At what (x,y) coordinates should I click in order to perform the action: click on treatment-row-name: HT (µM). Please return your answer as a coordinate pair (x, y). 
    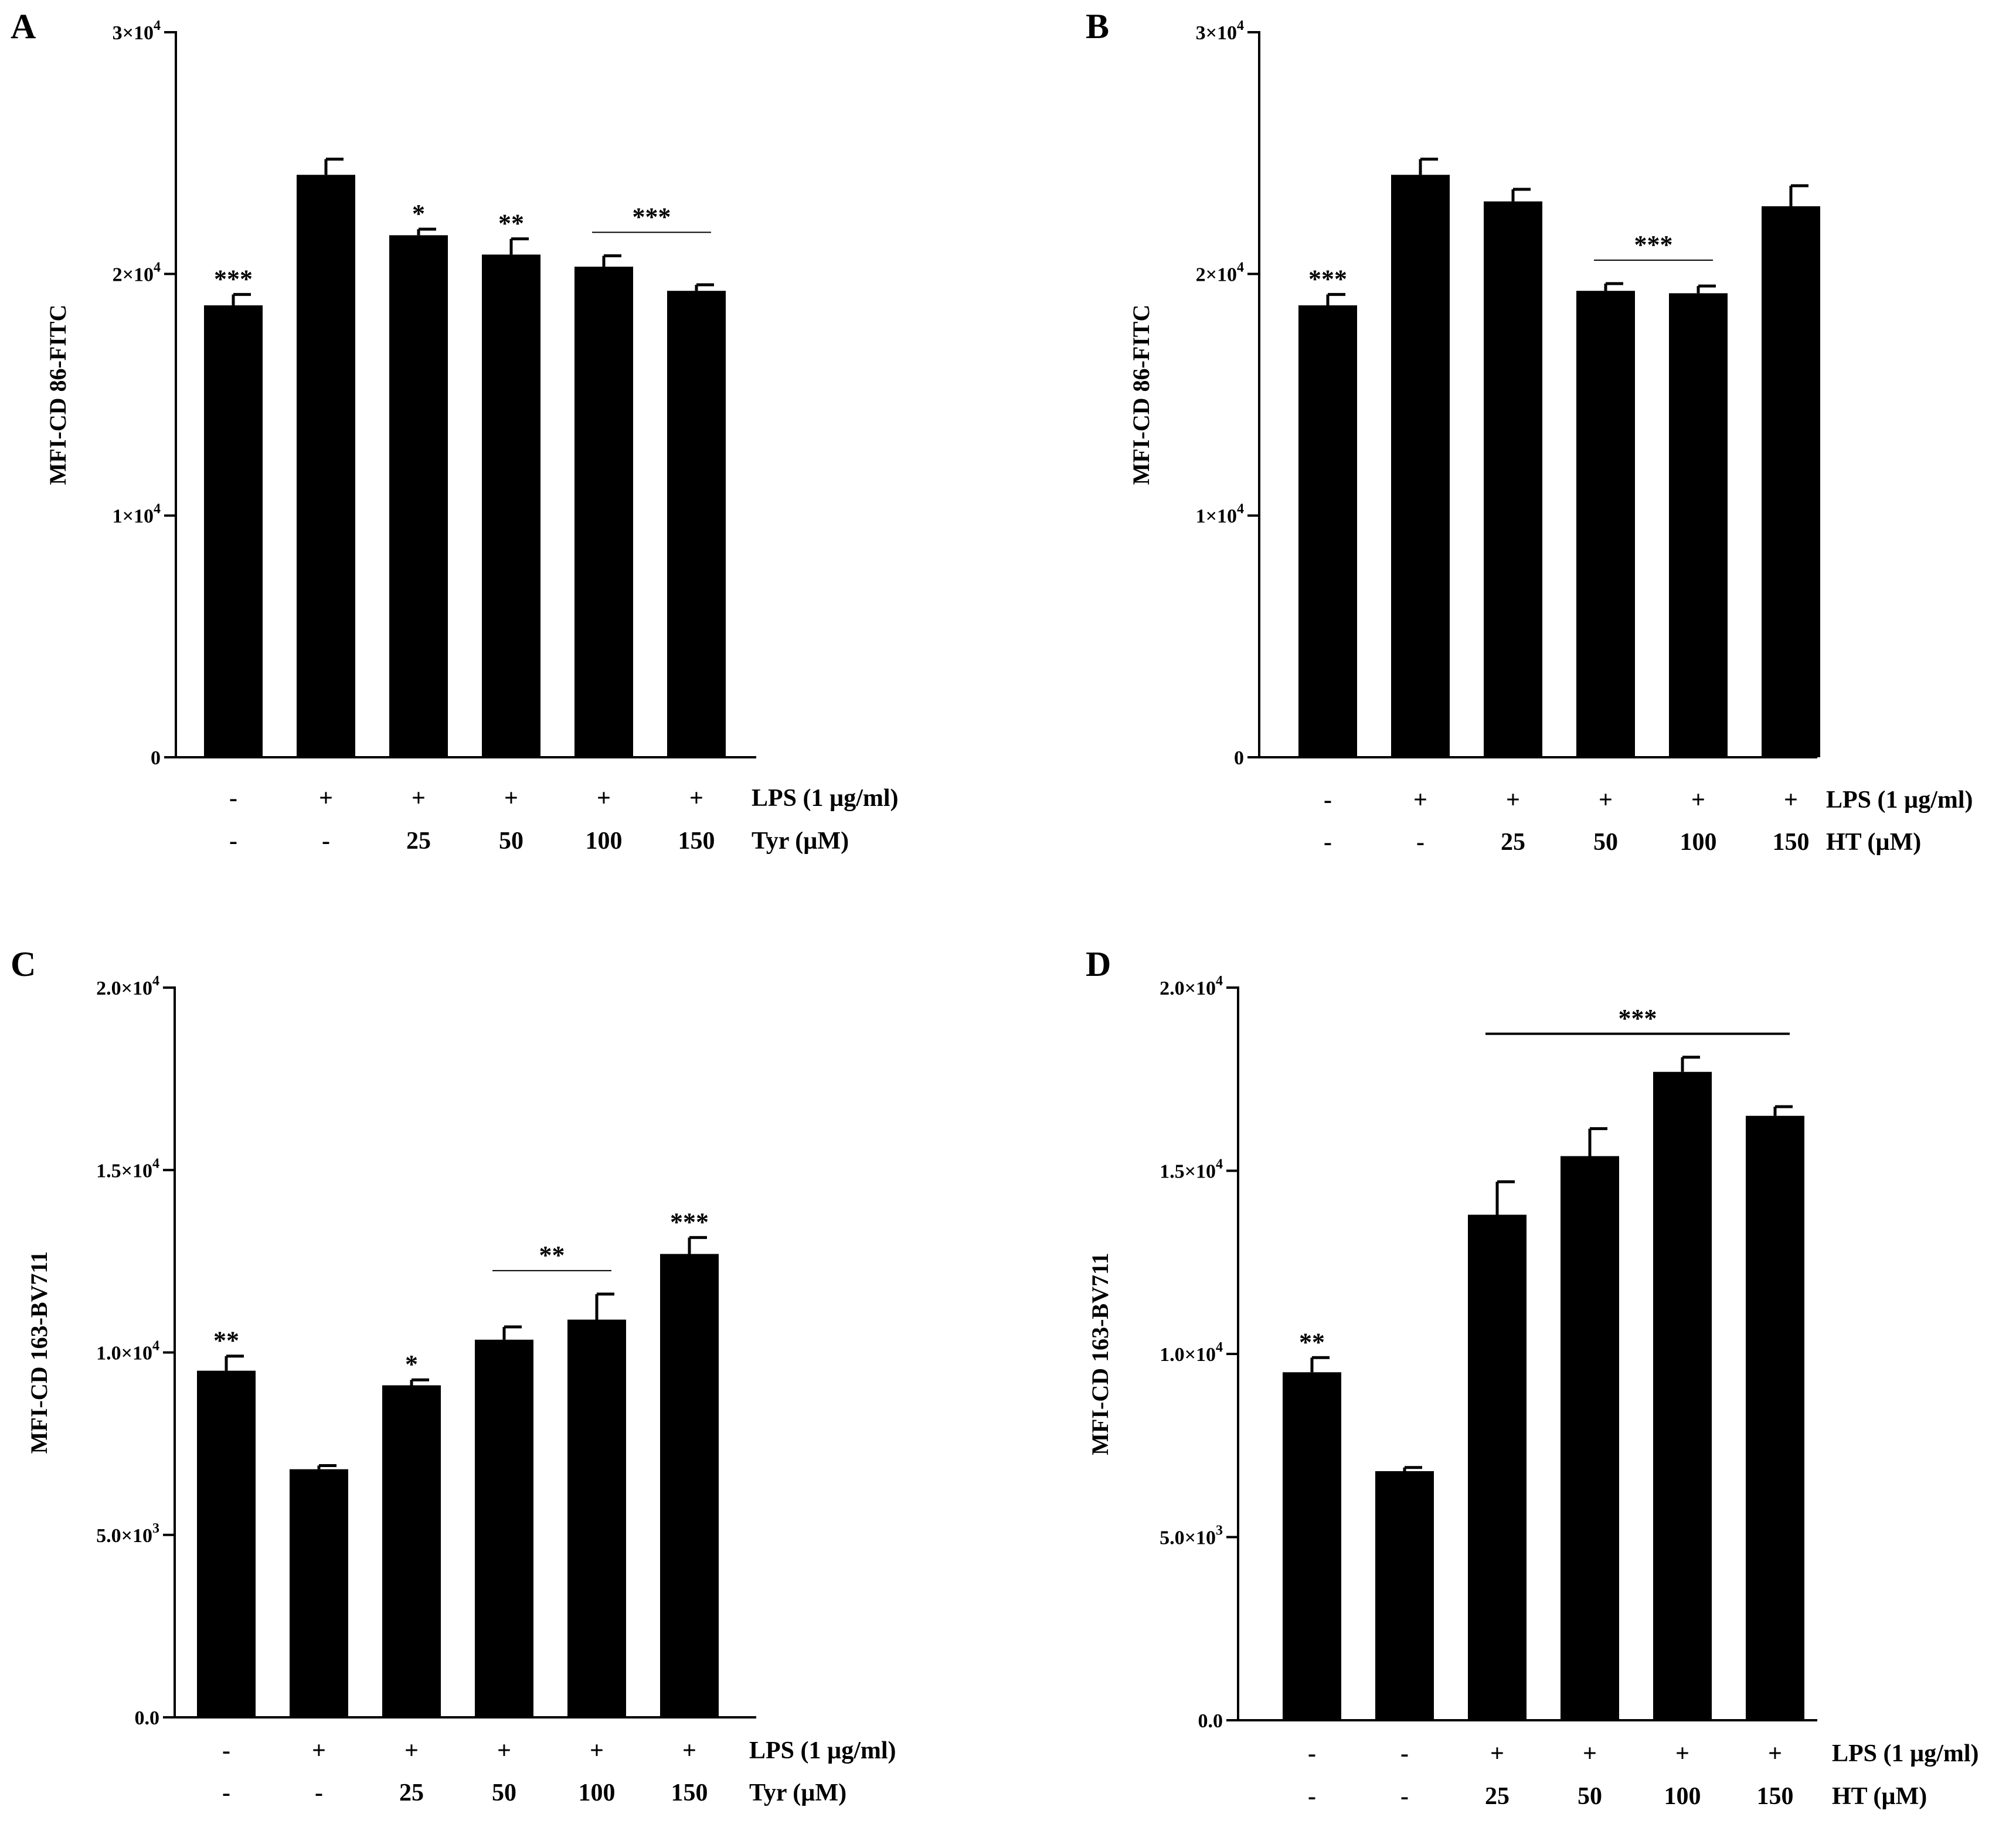
    Looking at the image, I should click on (1880, 1797).